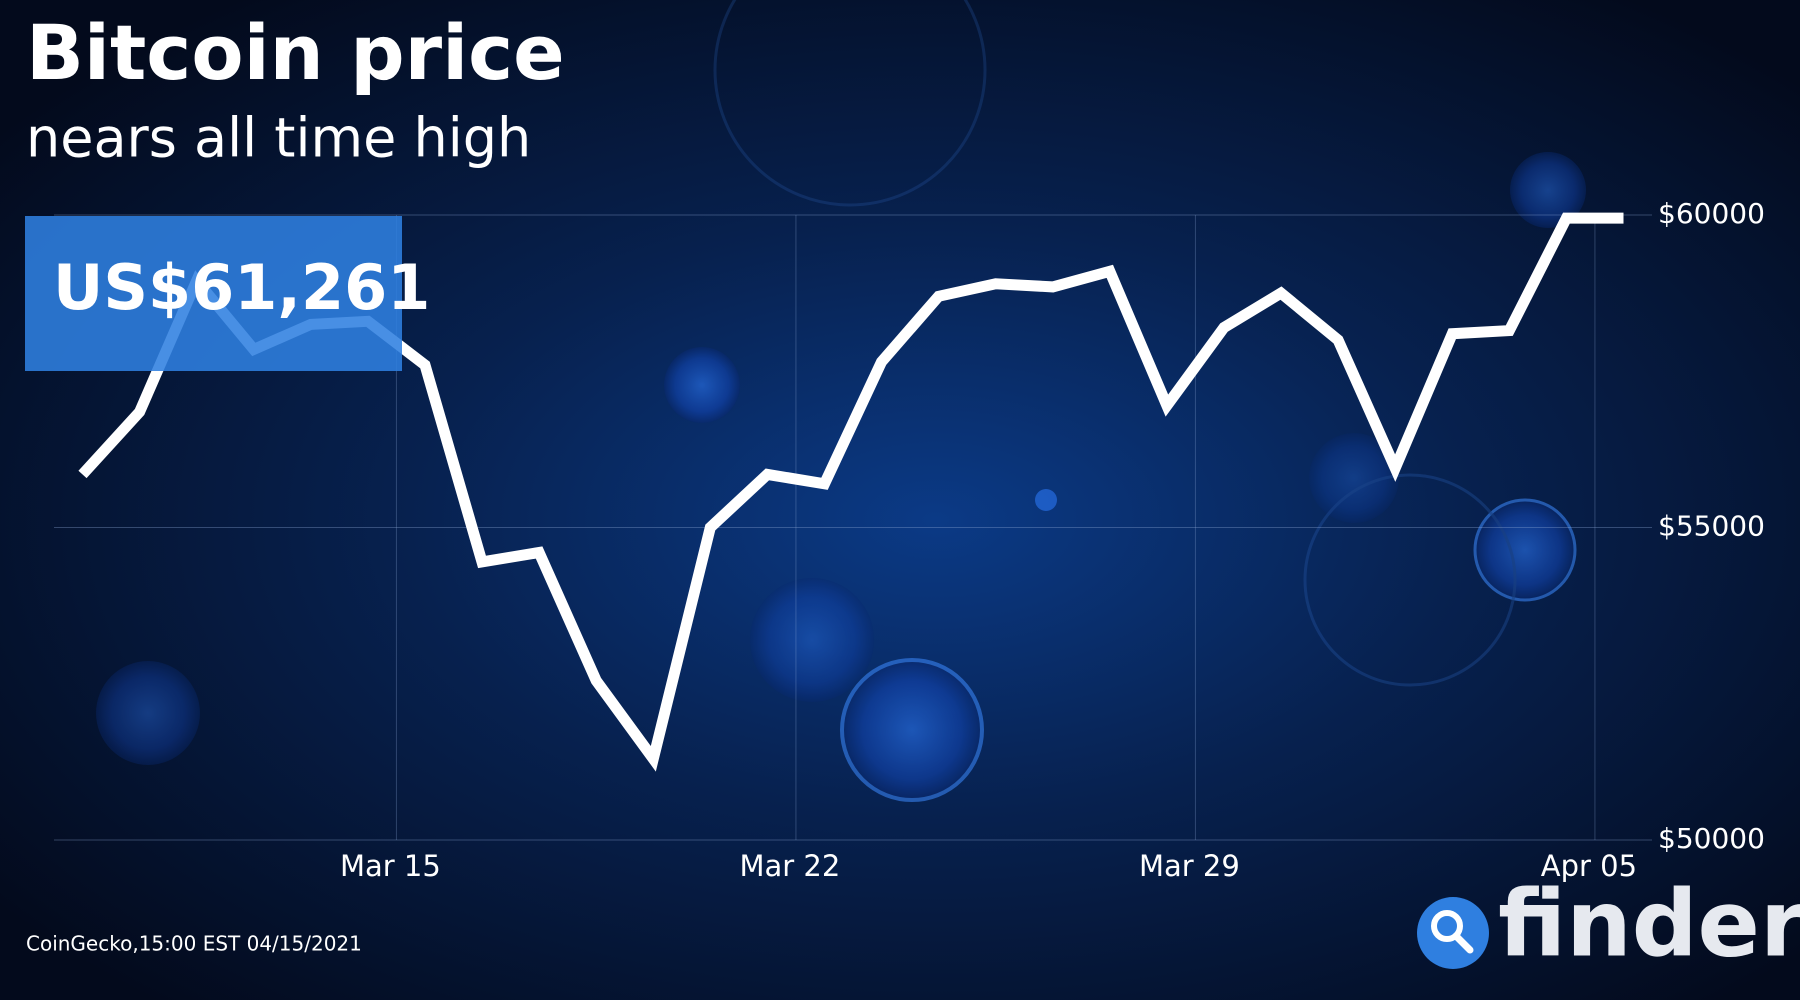 The image size is (1800, 1000). Describe the element at coordinates (1649, 923) in the screenshot. I see `brand-name: finder` at that location.